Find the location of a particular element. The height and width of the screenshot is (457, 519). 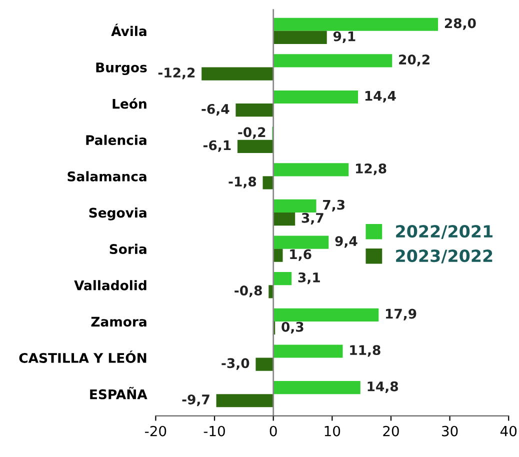

data-label: 3,7 is located at coordinates (313, 218).